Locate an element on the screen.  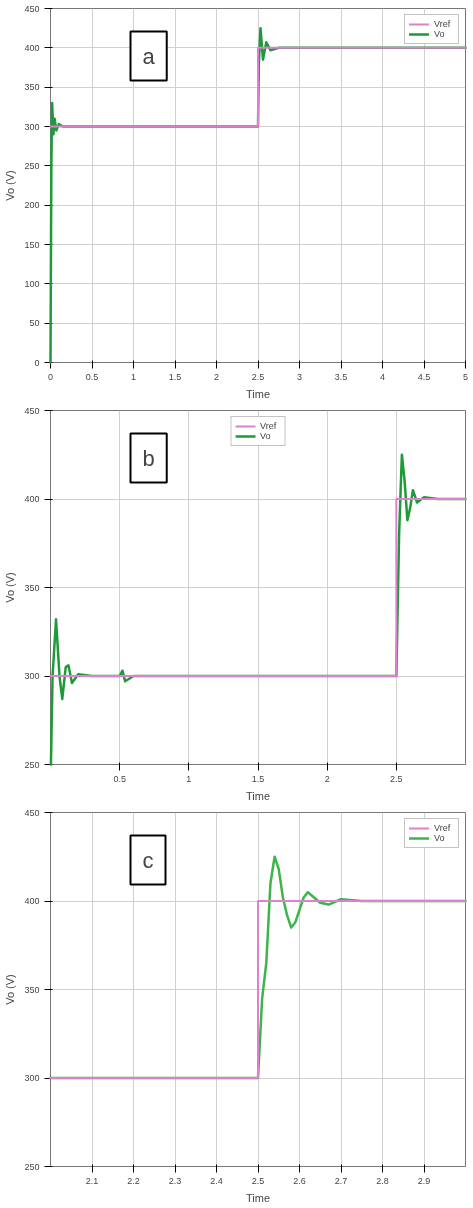
x-tick-label: 2.3 is located at coordinates (175, 1180).